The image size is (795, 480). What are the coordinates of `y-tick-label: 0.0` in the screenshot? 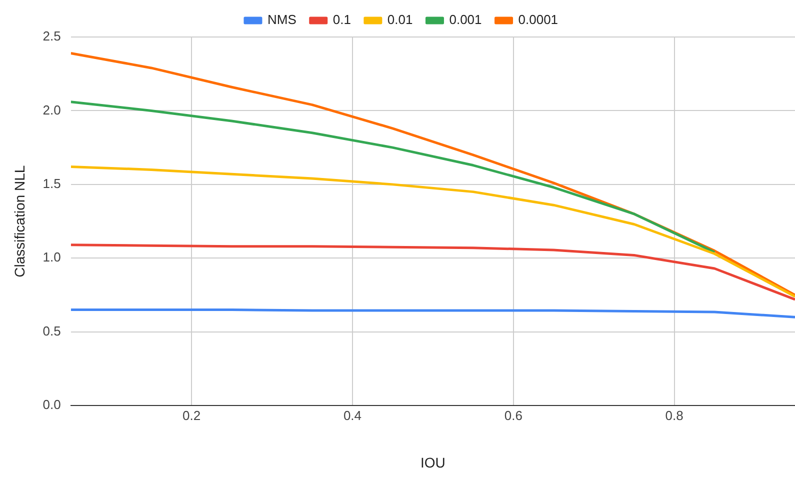 It's located at (51, 404).